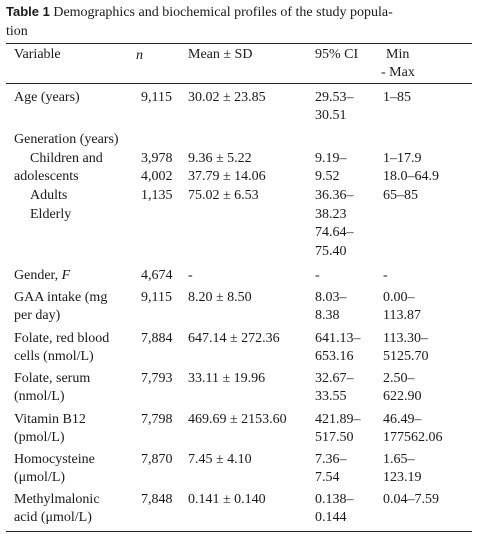  Describe the element at coordinates (399, 378) in the screenshot. I see `row-folate-serum-minmax: 2.50–` at that location.